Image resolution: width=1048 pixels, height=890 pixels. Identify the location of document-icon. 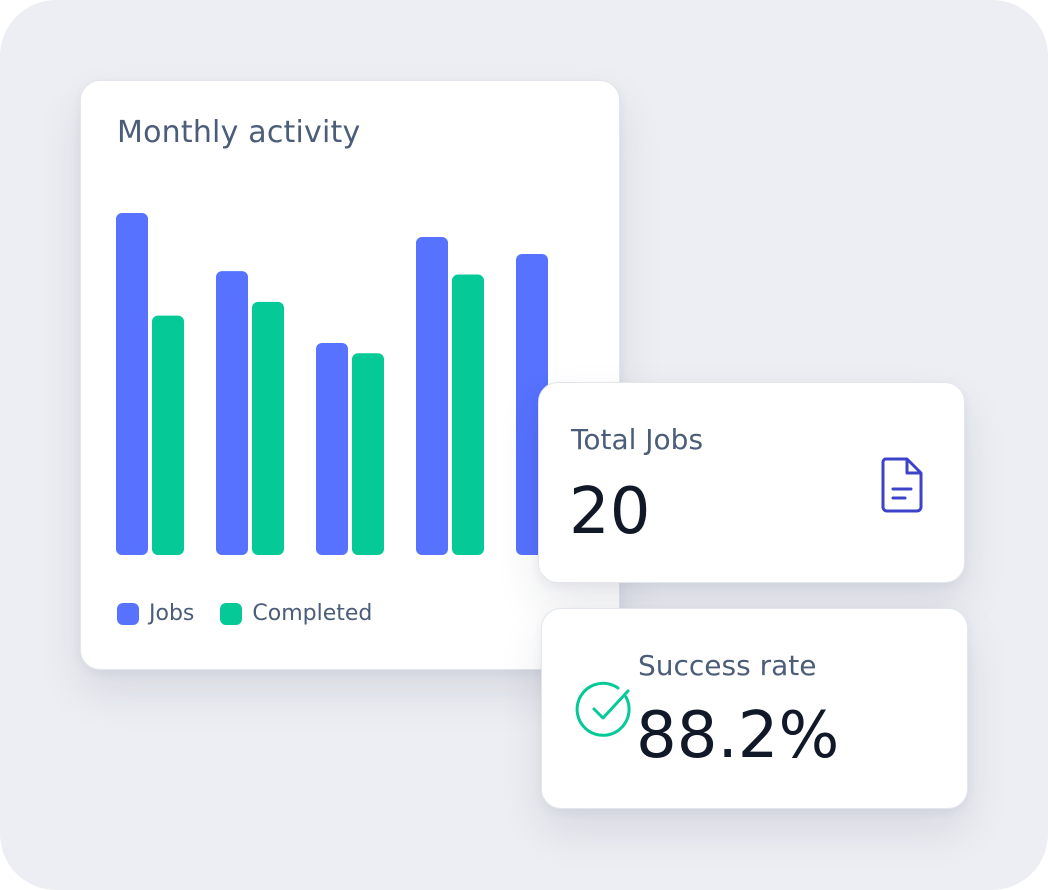
(902, 485).